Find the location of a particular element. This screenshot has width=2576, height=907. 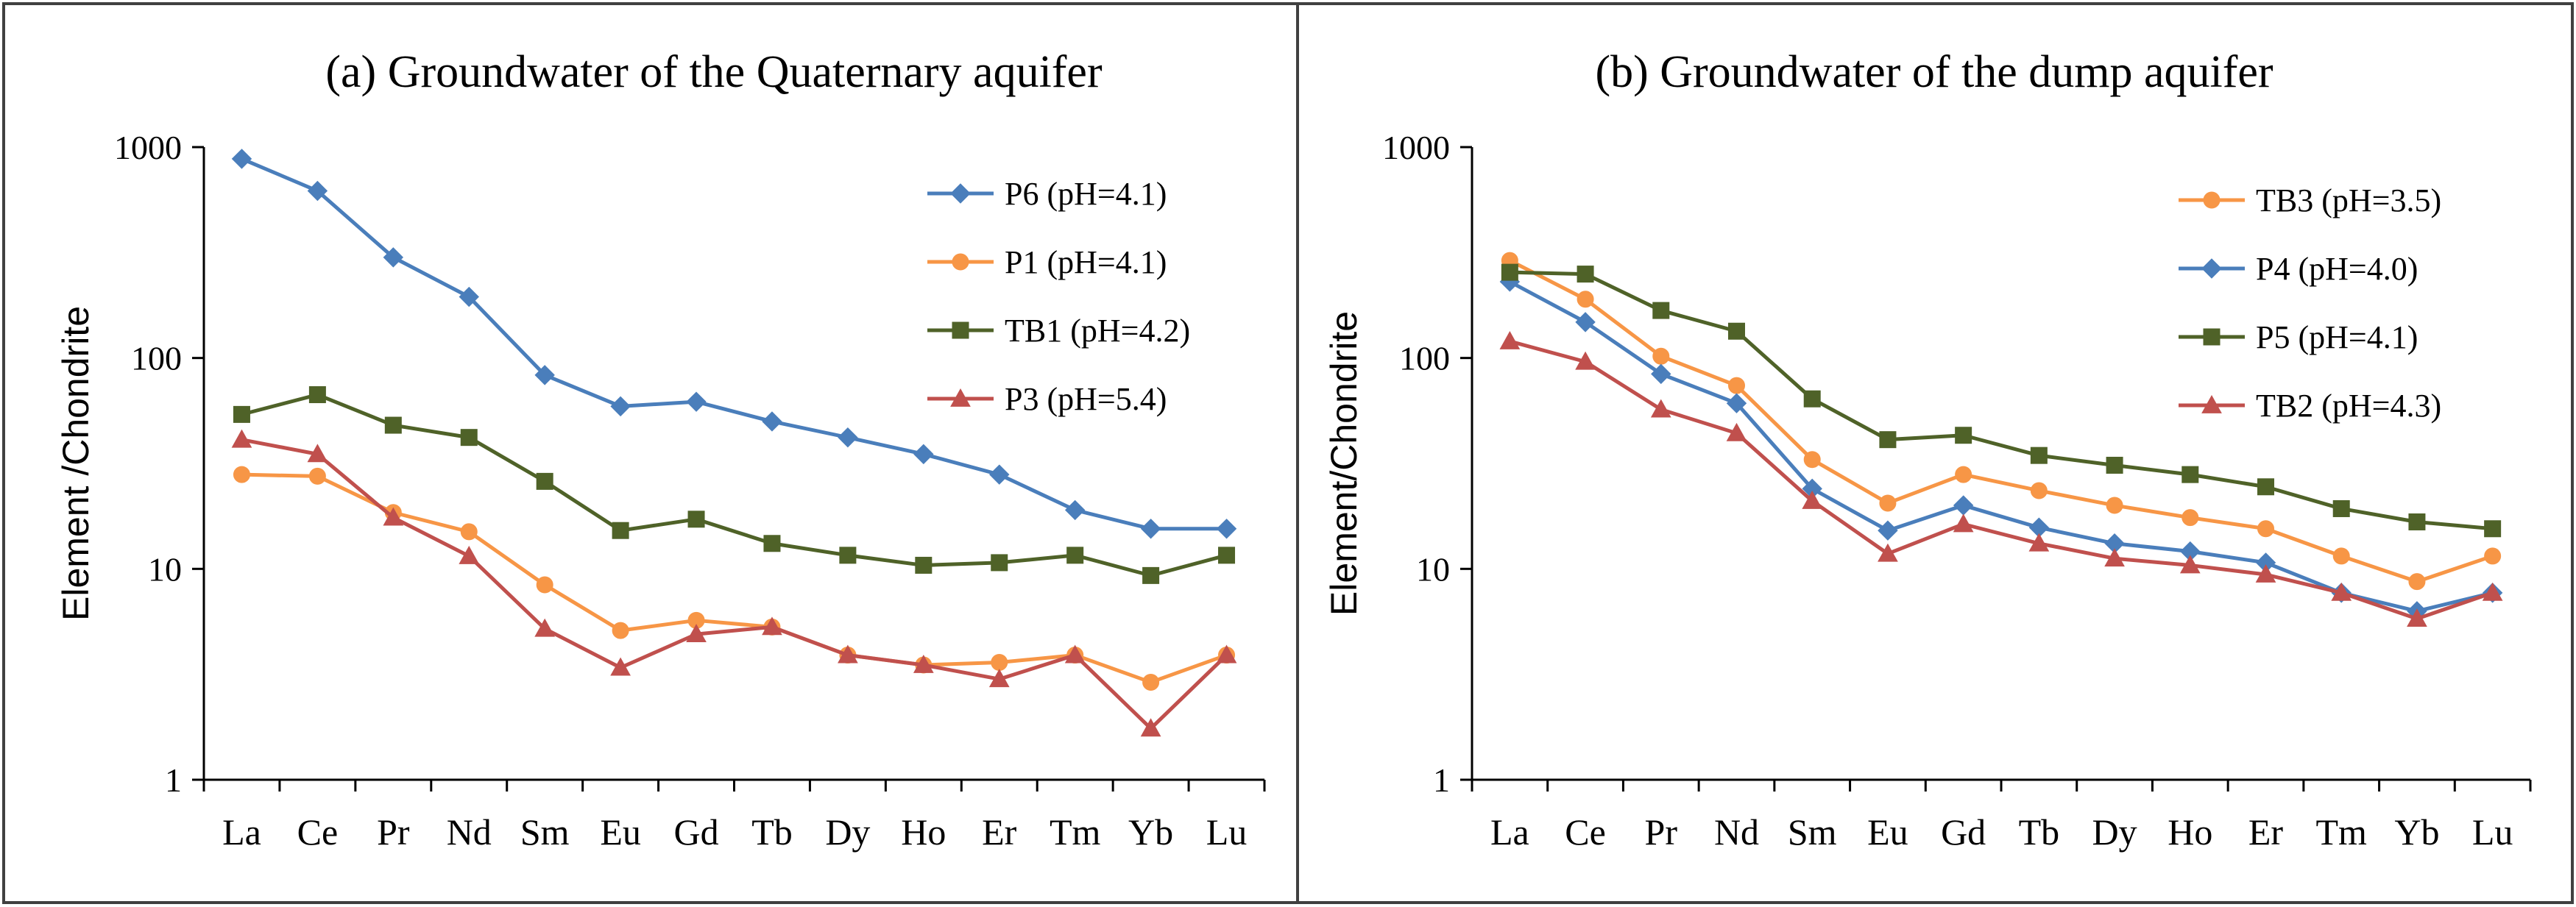

x-tick-label-er: Er is located at coordinates (2266, 832).